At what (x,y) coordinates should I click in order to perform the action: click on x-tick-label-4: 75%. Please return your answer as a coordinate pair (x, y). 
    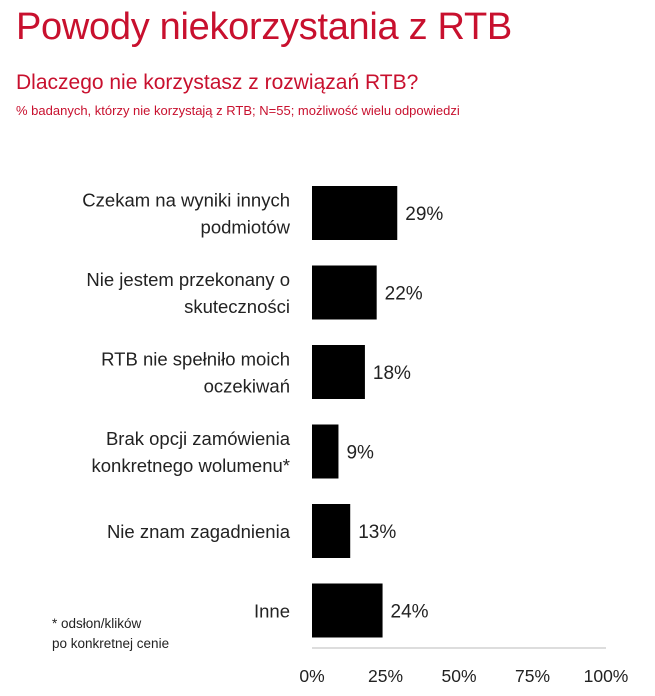
    Looking at the image, I should click on (532, 676).